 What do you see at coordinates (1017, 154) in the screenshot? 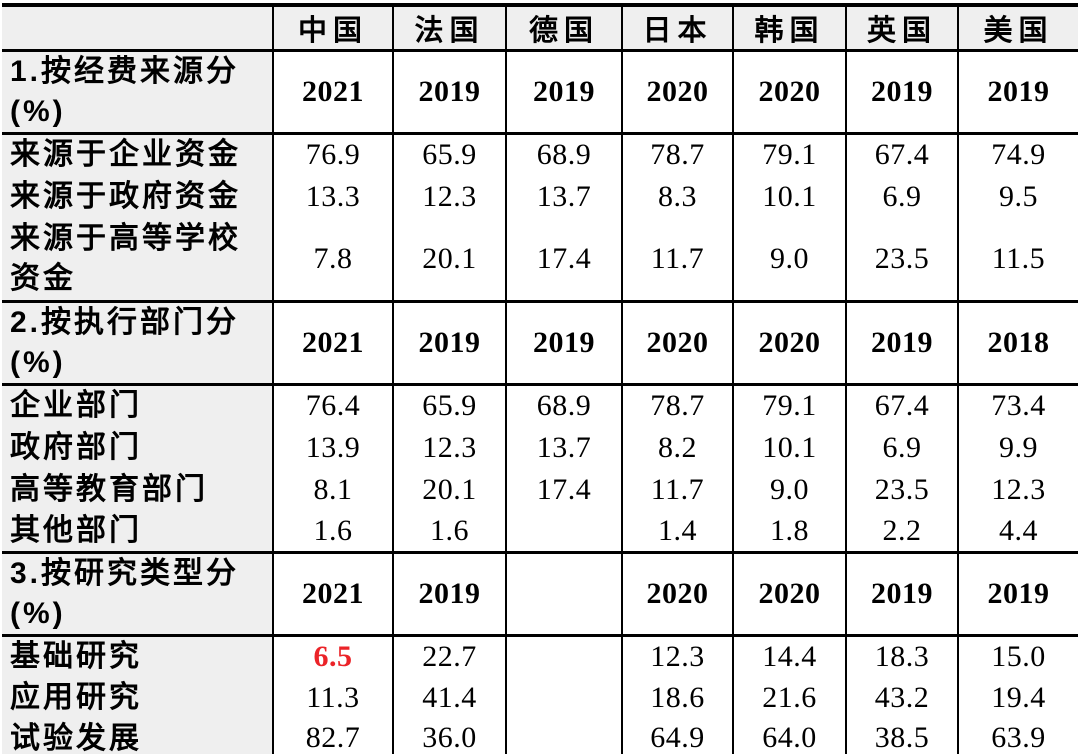
I see `value-cell: 74.9` at bounding box center [1017, 154].